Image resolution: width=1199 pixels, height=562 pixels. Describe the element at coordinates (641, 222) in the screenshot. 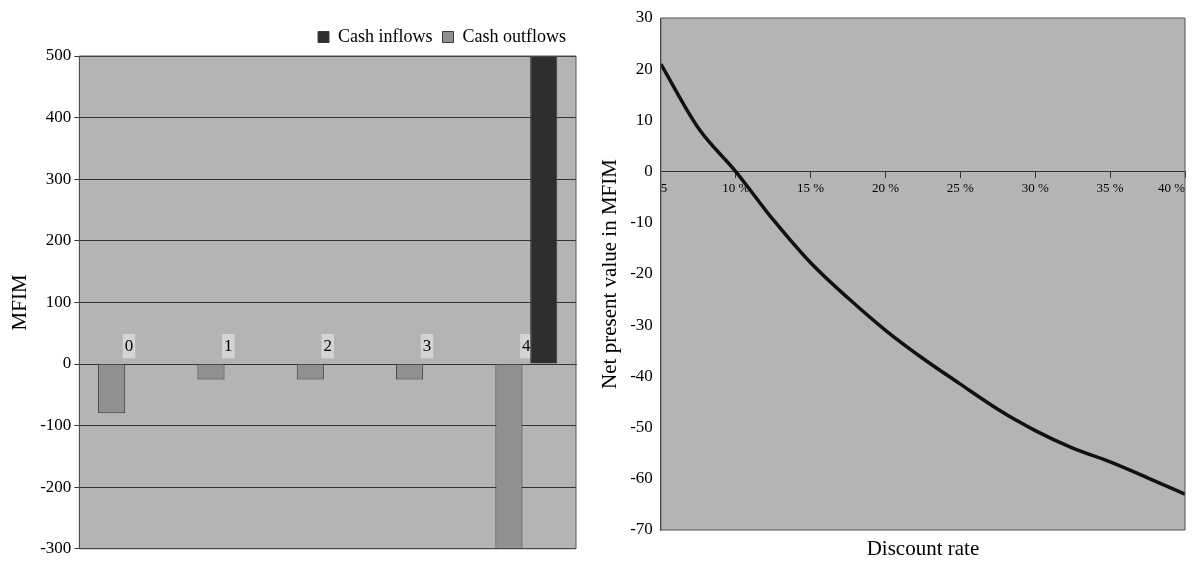

I see `y-tick-label: -10` at that location.